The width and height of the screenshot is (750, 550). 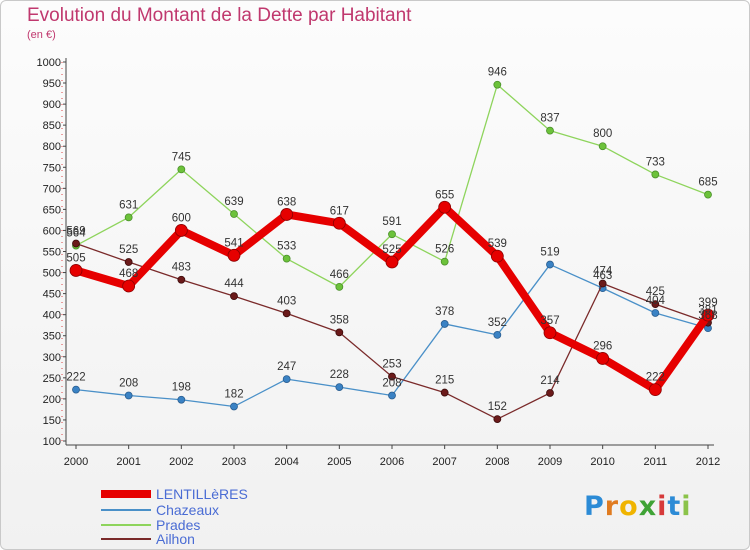 I want to click on data-label: 533, so click(x=286, y=247).